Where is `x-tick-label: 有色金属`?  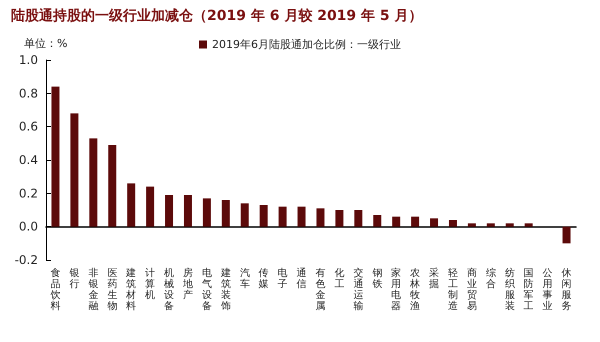 x-tick-label: 有色金属 is located at coordinates (320, 289).